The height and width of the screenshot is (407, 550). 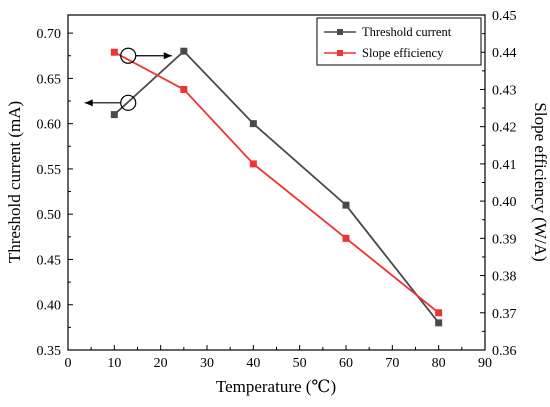 What do you see at coordinates (49, 351) in the screenshot?
I see `left-y-tick-label: 0.35` at bounding box center [49, 351].